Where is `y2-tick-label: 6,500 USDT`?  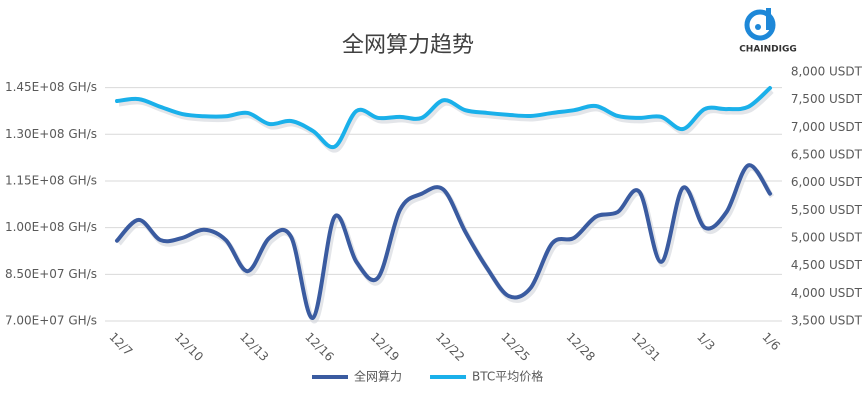
y2-tick-label: 6,500 USDT is located at coordinates (827, 155).